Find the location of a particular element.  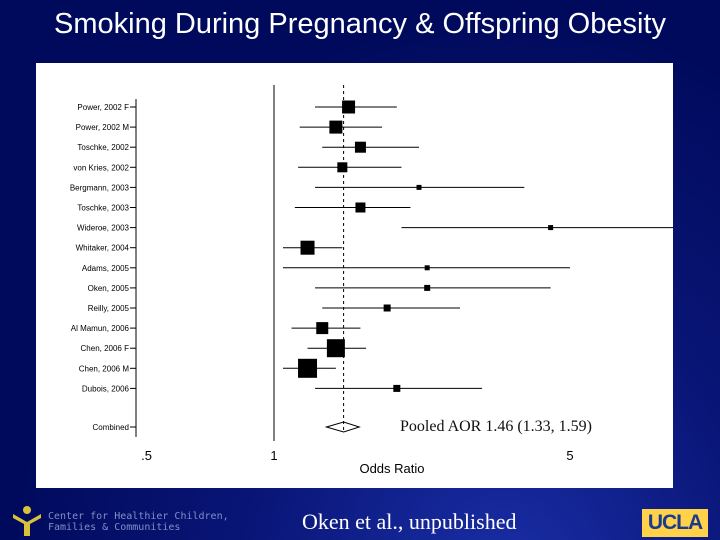

footer-org-line1: Center for Healthier Children, is located at coordinates (138, 516).